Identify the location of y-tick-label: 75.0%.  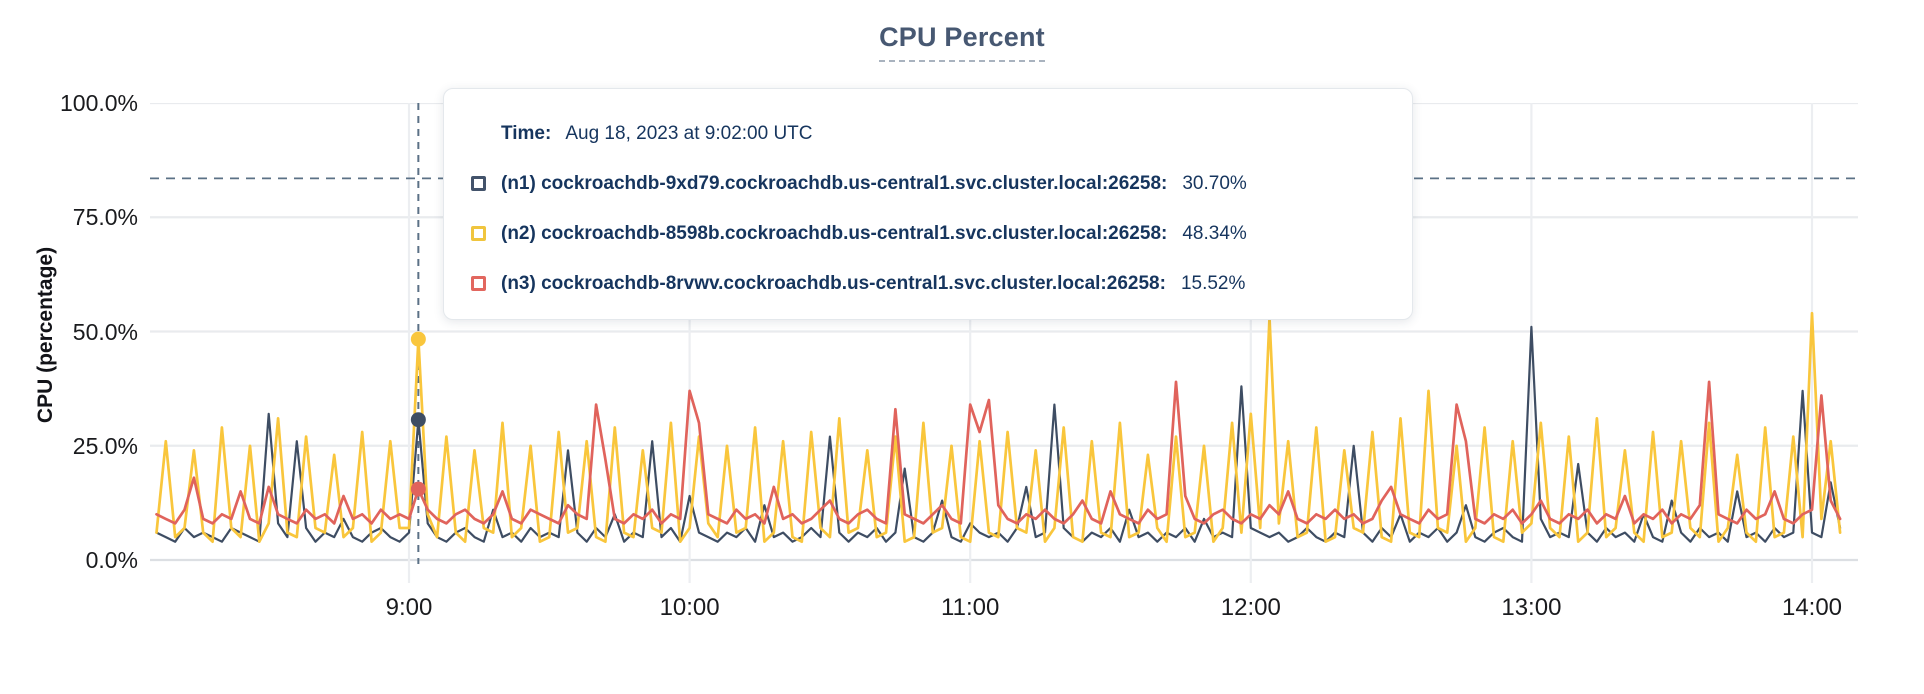
(105, 217).